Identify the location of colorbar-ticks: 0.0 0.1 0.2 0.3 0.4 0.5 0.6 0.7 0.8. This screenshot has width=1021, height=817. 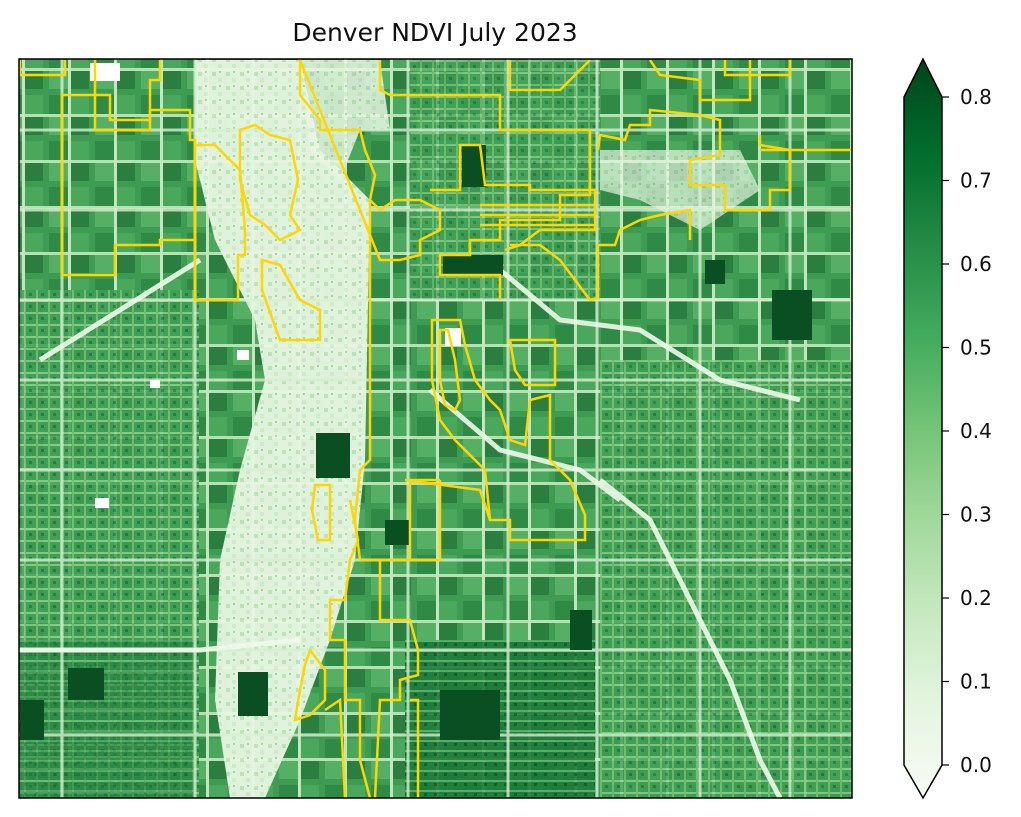
(967, 431).